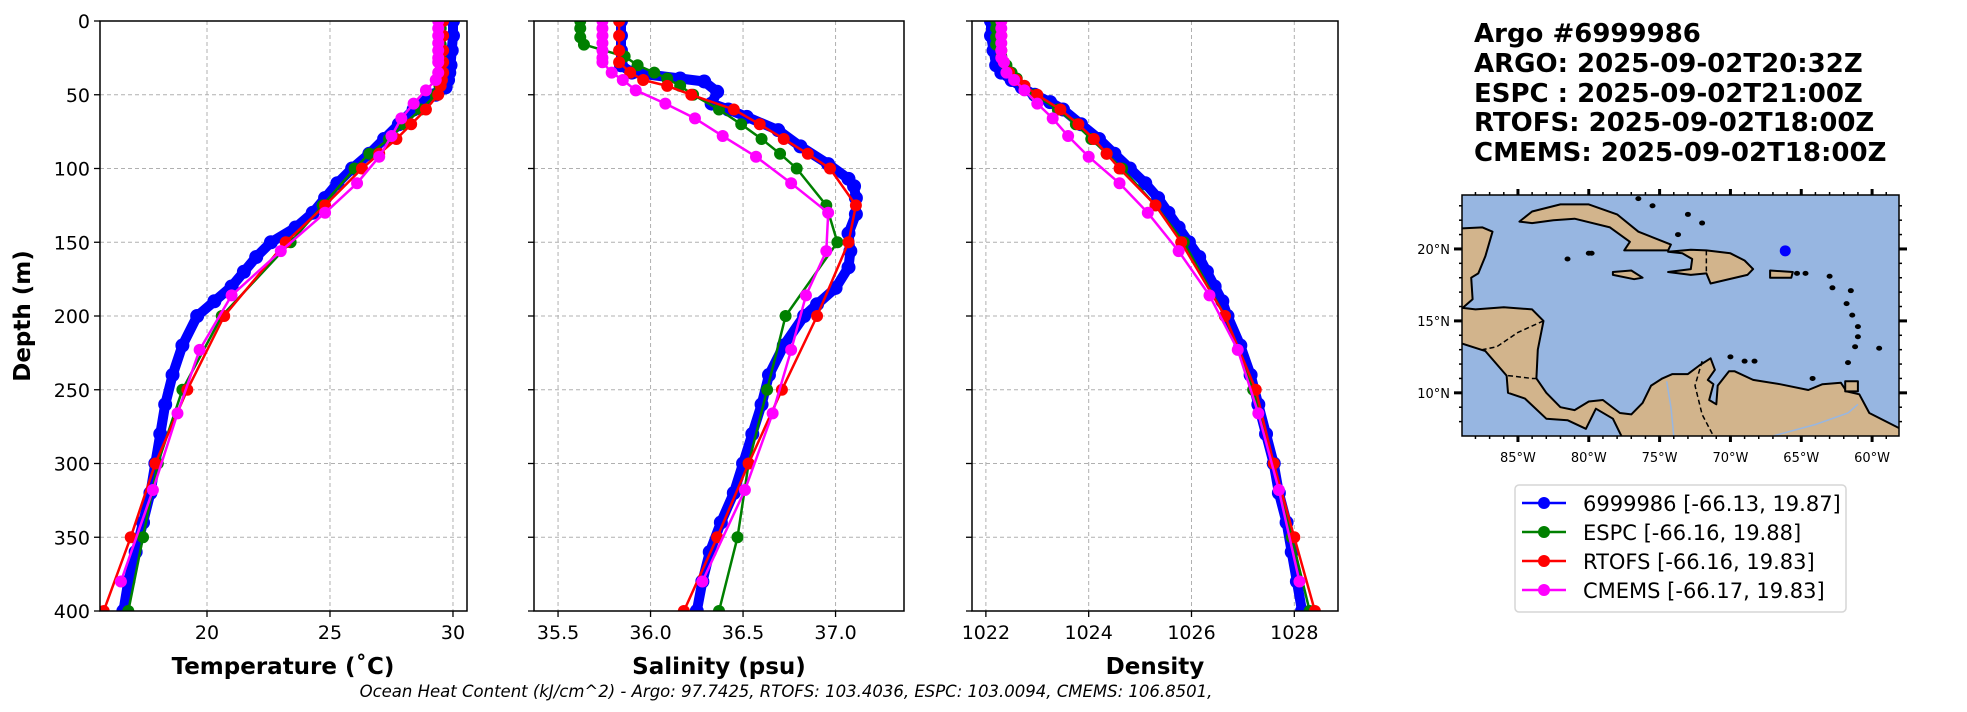 This screenshot has height=712, width=1967. Describe the element at coordinates (650, 633) in the screenshot. I see `x-tick-label: 36.0` at that location.